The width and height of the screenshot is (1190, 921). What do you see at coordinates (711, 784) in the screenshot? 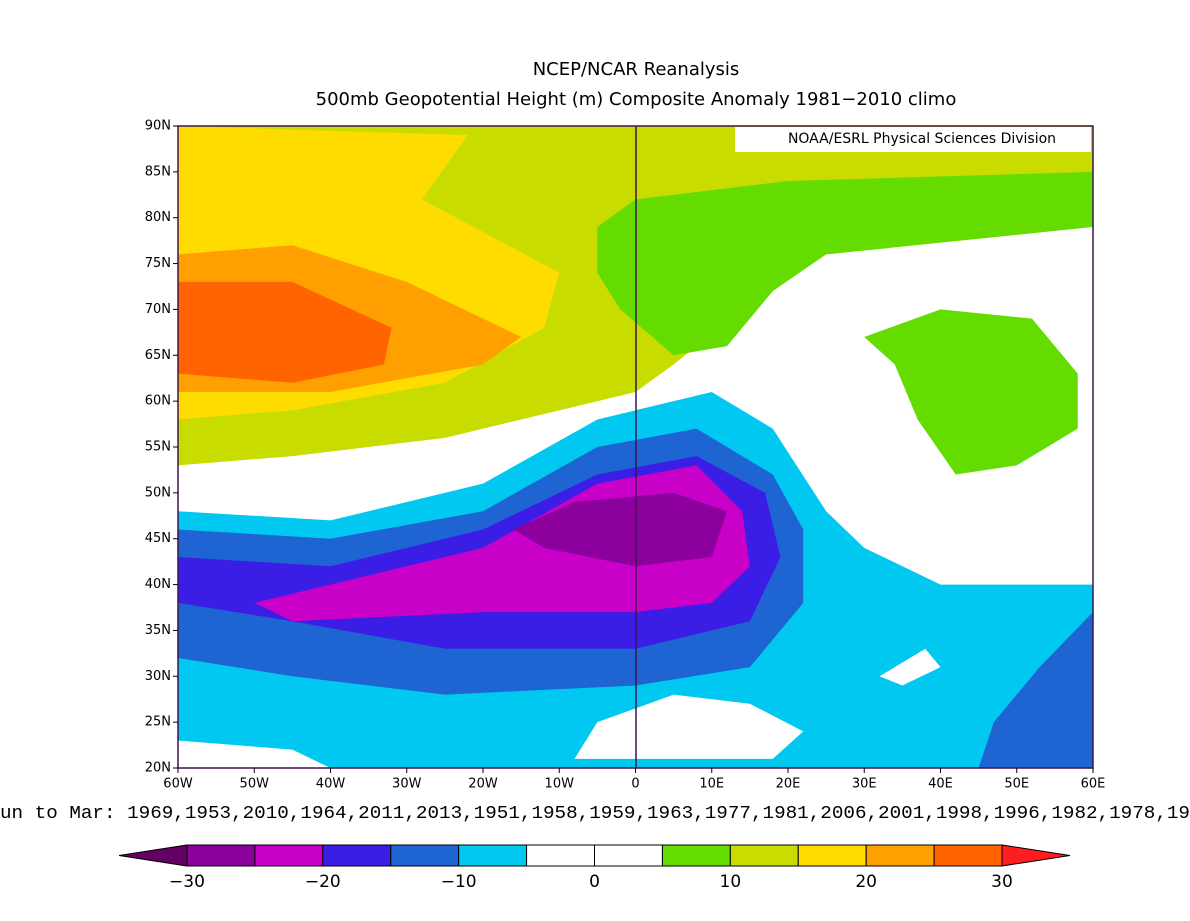
I see `x-tick-label: 10E` at bounding box center [711, 784].